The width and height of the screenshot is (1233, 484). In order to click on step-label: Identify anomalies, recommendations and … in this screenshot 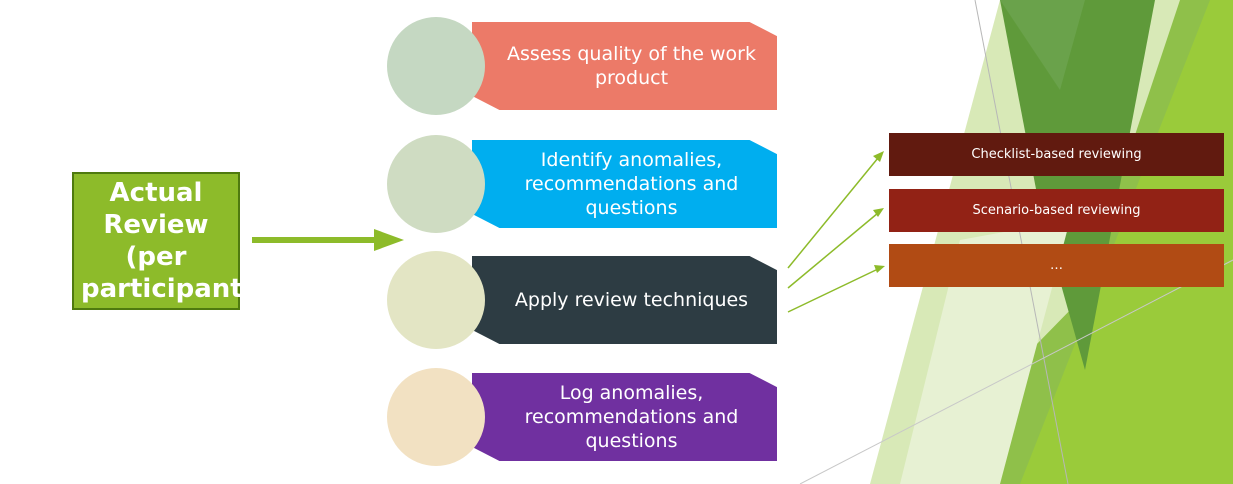, I will do `click(631, 184)`.